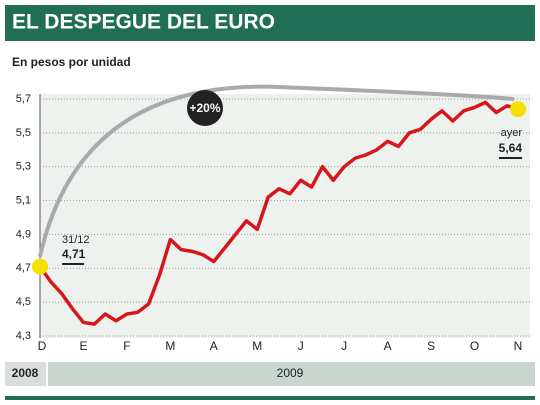 The image size is (540, 405). Describe the element at coordinates (431, 346) in the screenshot. I see `x-tick-label: S` at that location.